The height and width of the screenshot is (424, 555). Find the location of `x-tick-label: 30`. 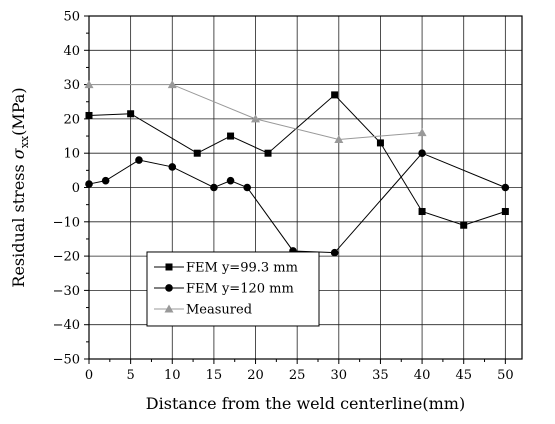

x-tick-label: 30 is located at coordinates (339, 375).